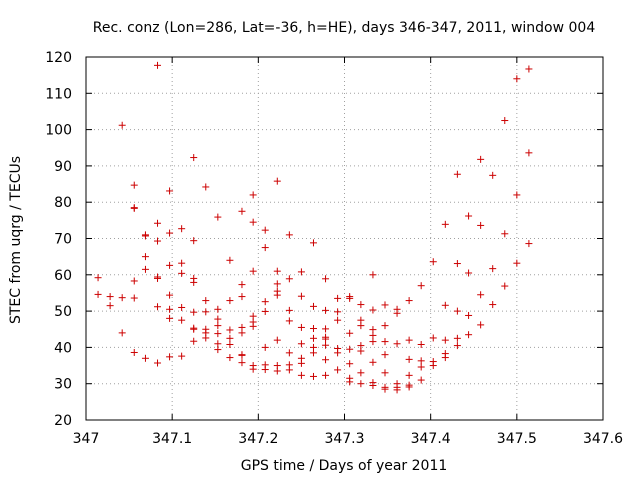  Describe the element at coordinates (63, 312) in the screenshot. I see `y-tick-label: 50` at that location.